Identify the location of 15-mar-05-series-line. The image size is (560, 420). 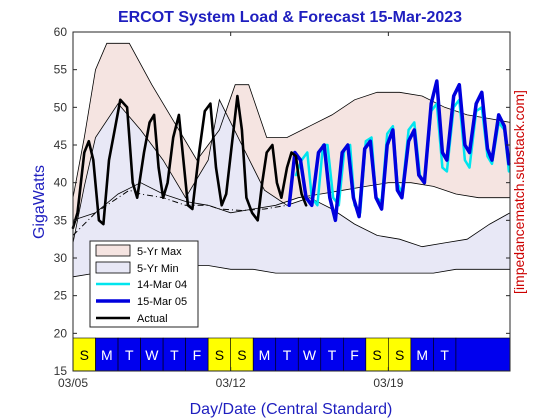
(399, 151).